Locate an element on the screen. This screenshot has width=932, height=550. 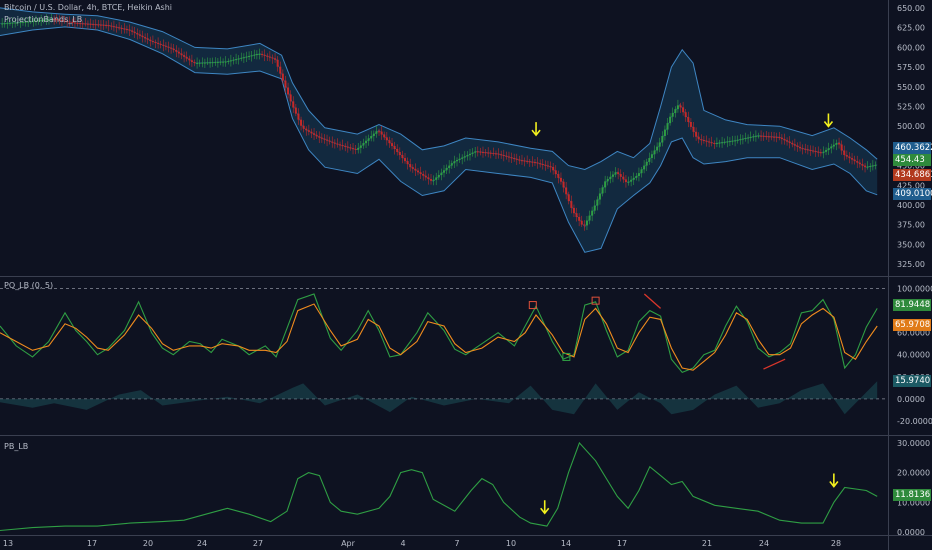
last-value-tag: 81.9448 is located at coordinates (912, 305).